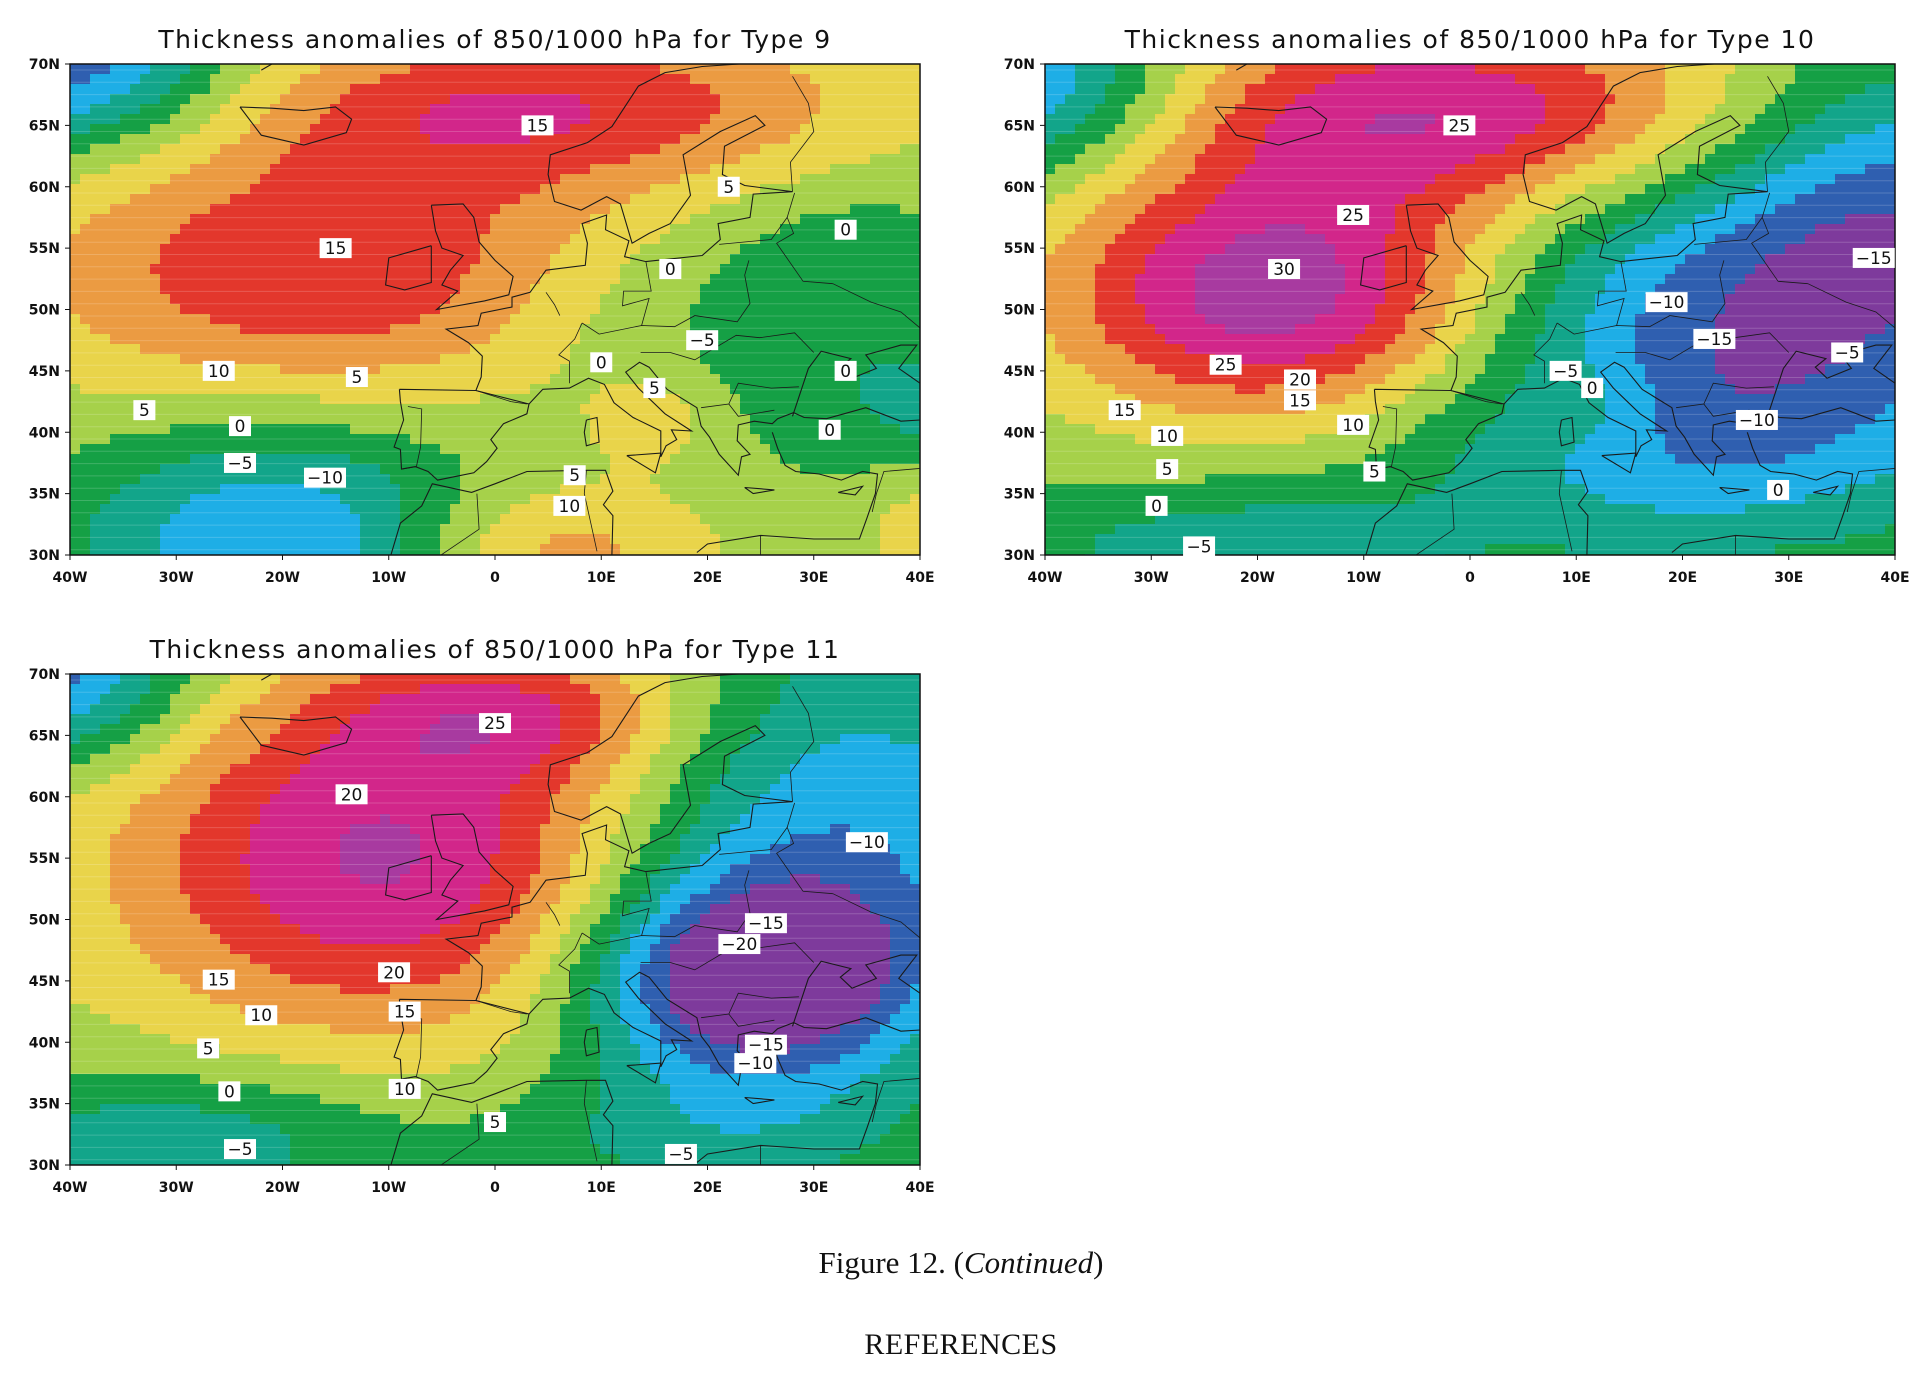 The height and width of the screenshot is (1380, 1922). I want to click on lat-tick-label: 45N, so click(1019, 372).